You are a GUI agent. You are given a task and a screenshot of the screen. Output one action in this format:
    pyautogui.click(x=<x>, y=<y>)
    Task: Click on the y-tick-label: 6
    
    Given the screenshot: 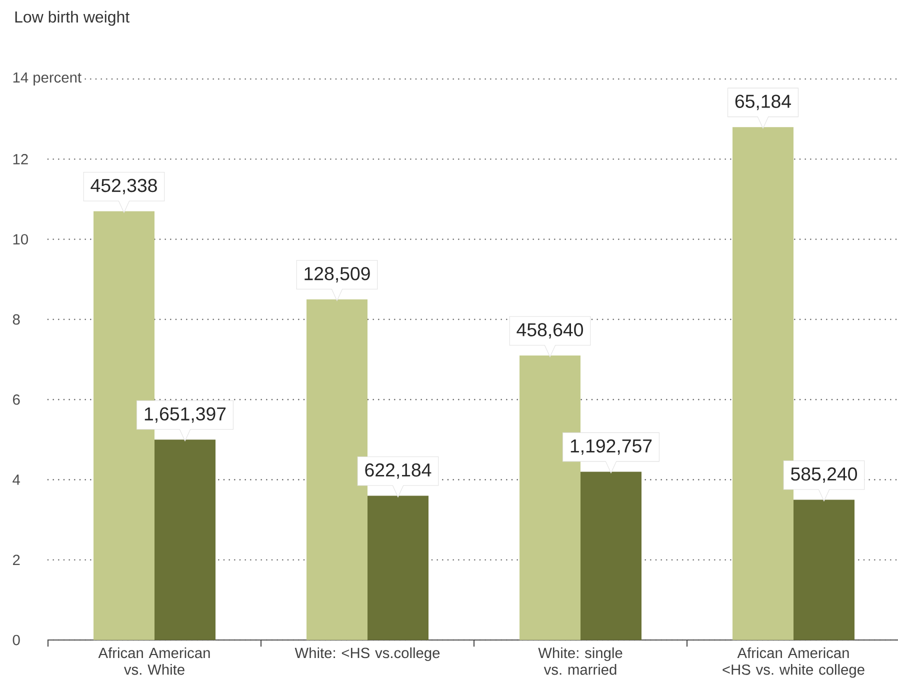 What is the action you would take?
    pyautogui.click(x=16, y=399)
    